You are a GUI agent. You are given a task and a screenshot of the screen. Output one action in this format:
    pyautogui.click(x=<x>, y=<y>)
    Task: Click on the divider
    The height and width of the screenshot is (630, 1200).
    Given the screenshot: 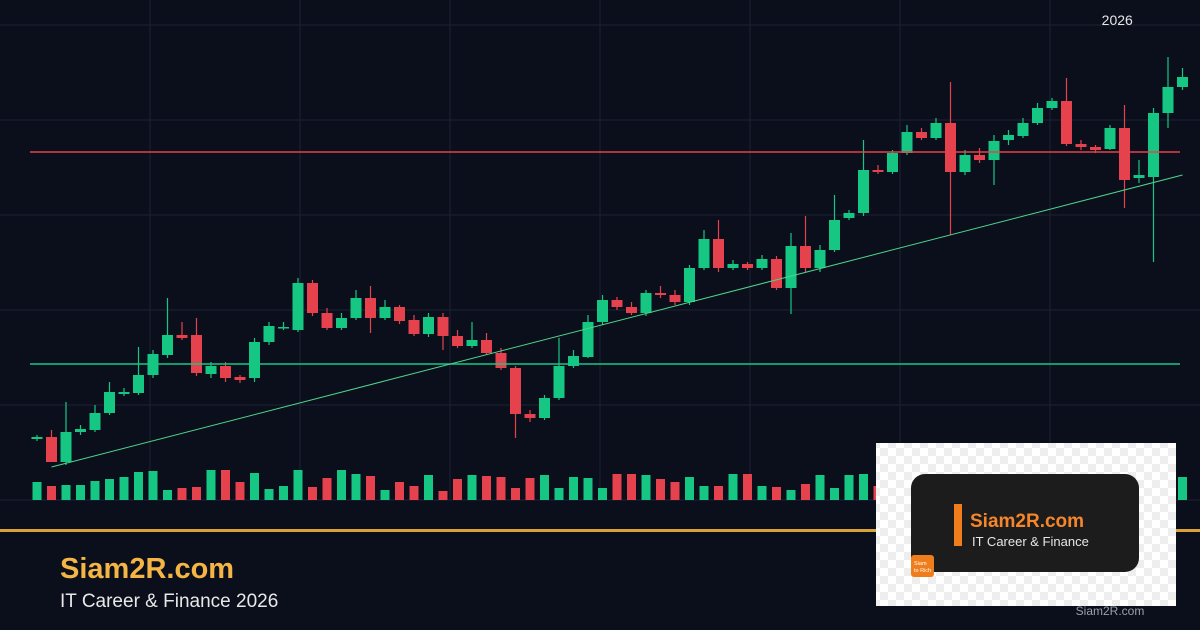 What is the action you would take?
    pyautogui.click(x=600, y=530)
    